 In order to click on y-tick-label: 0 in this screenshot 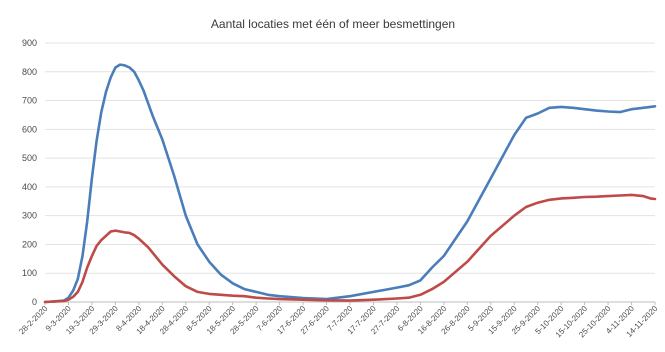, I will do `click(34, 302)`.